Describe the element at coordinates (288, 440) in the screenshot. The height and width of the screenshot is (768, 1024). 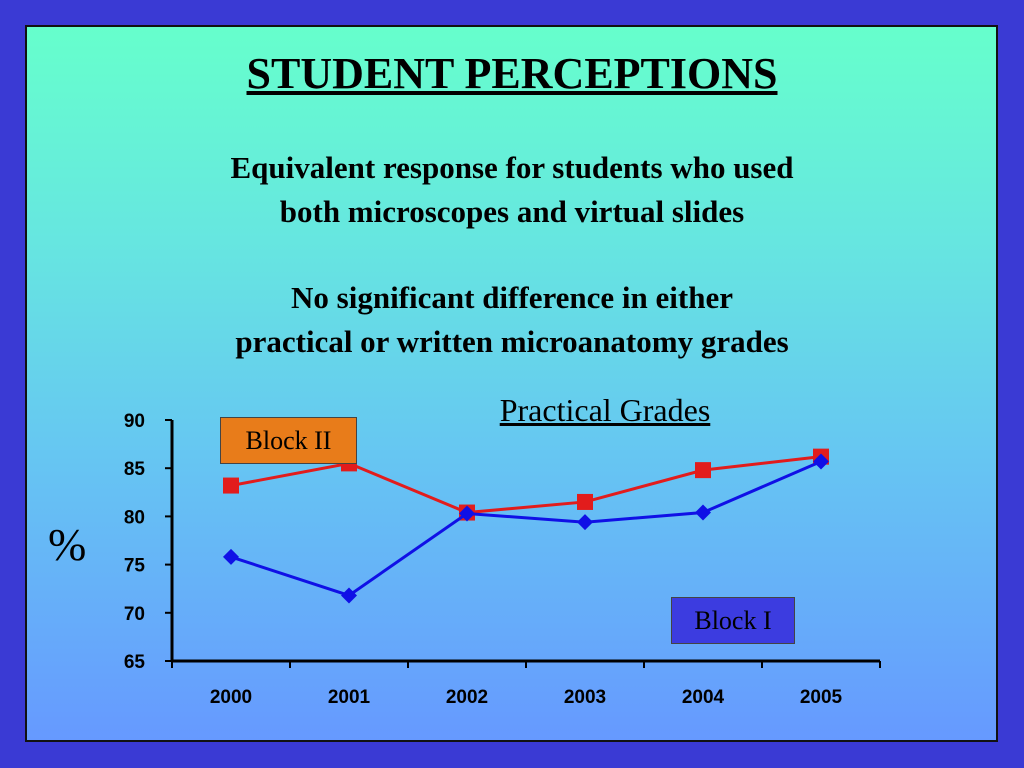
I see `legend-block-ii: Block II` at that location.